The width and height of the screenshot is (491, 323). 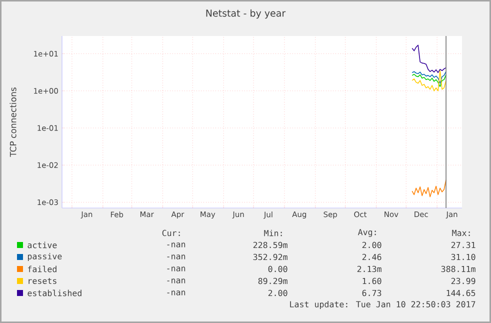 What do you see at coordinates (171, 233) in the screenshot?
I see `text: Cur:` at bounding box center [171, 233].